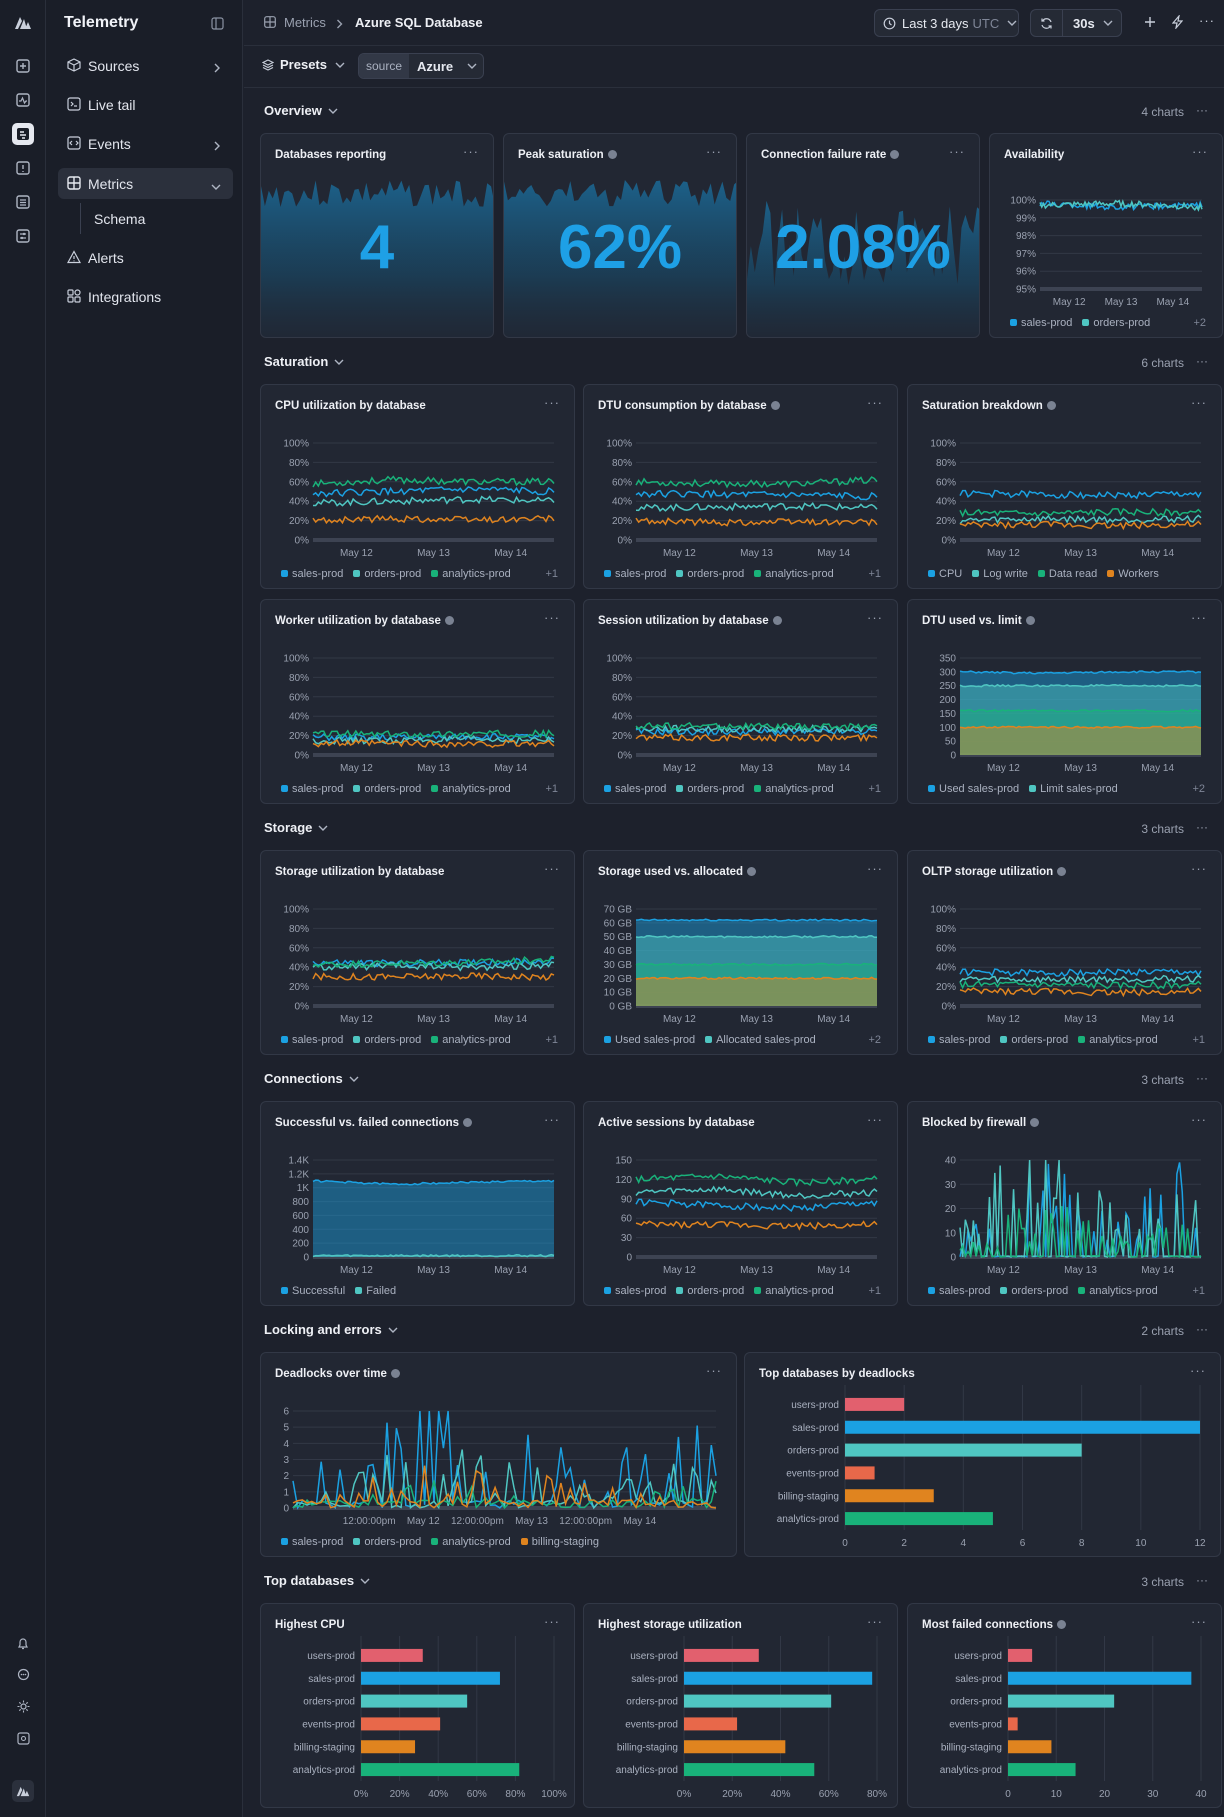  Describe the element at coordinates (313, 1291) in the screenshot. I see `legend-item: Successful` at that location.